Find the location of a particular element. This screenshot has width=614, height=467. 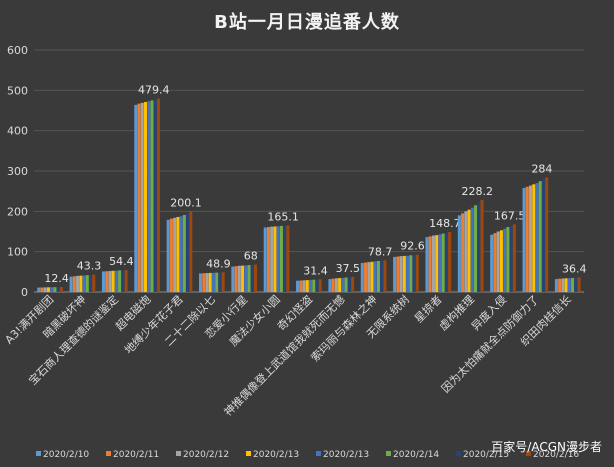

data-label: 36.4 is located at coordinates (574, 268).